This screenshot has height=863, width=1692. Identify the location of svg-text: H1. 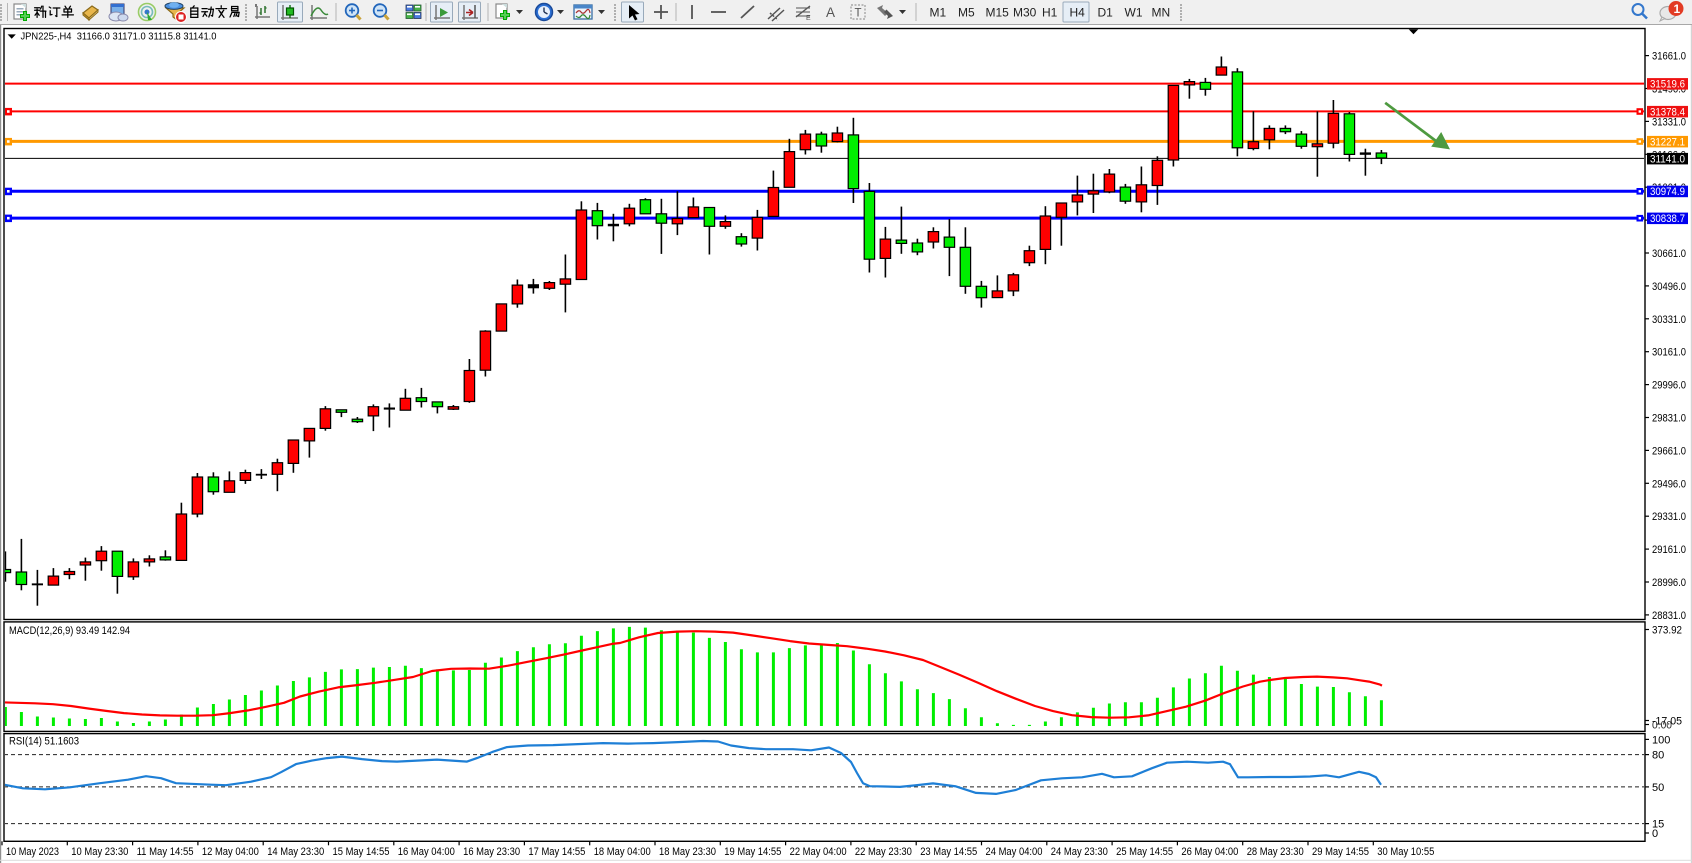
(1050, 13).